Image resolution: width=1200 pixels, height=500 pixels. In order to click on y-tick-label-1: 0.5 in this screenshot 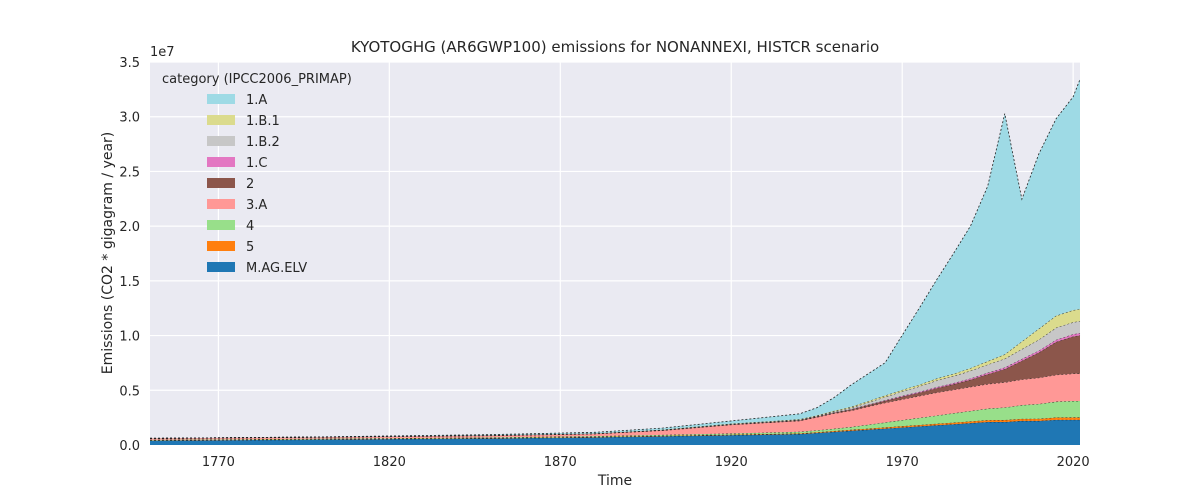, I will do `click(129, 391)`.